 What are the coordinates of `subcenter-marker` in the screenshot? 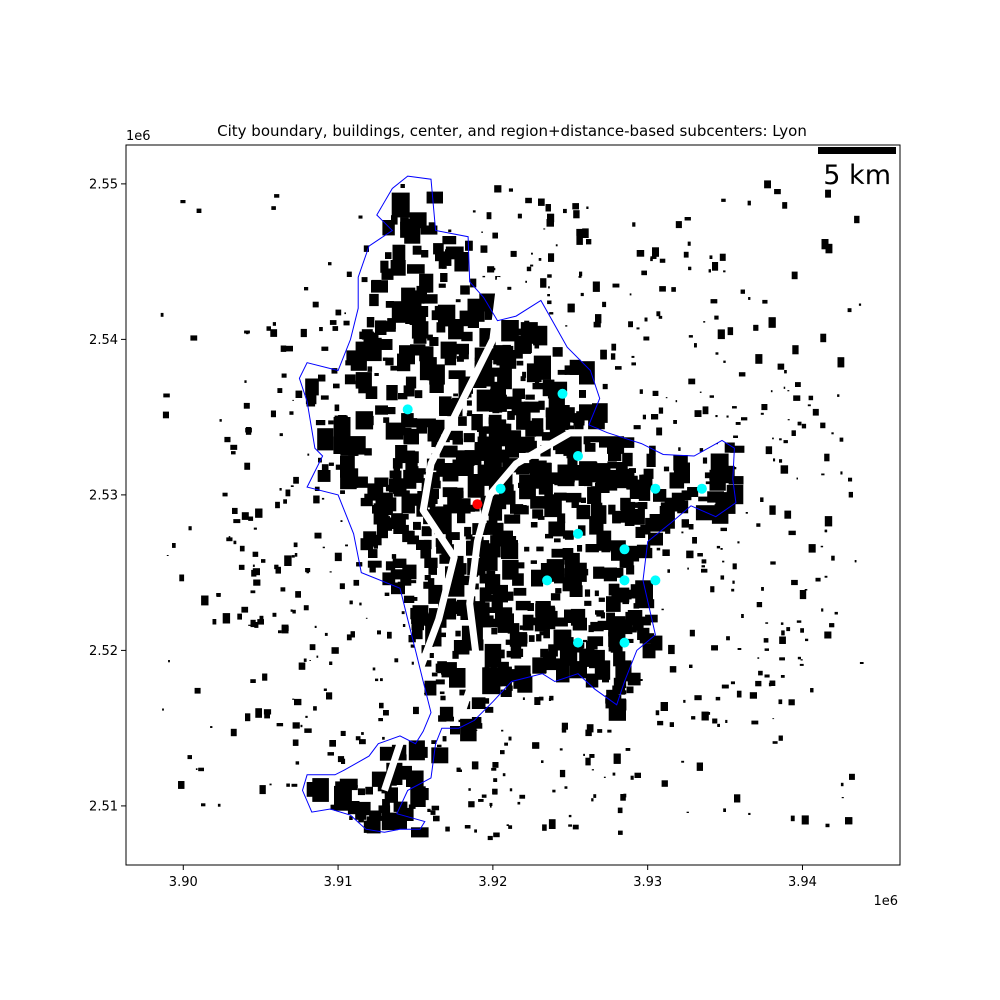 It's located at (624, 549).